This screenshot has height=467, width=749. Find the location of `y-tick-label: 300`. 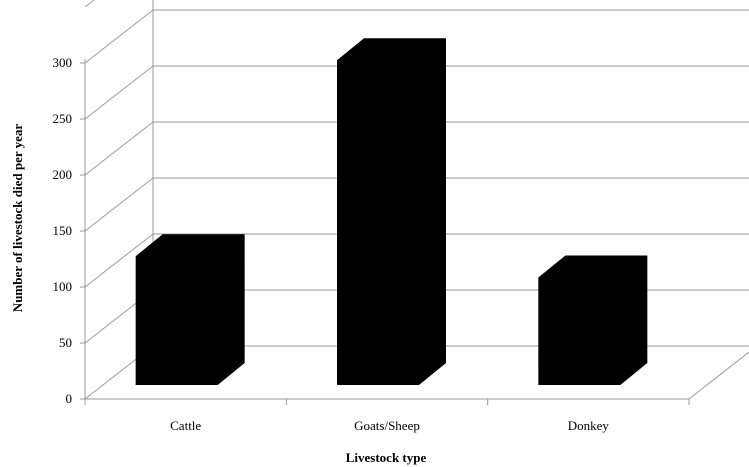

y-tick-label: 300 is located at coordinates (63, 62).